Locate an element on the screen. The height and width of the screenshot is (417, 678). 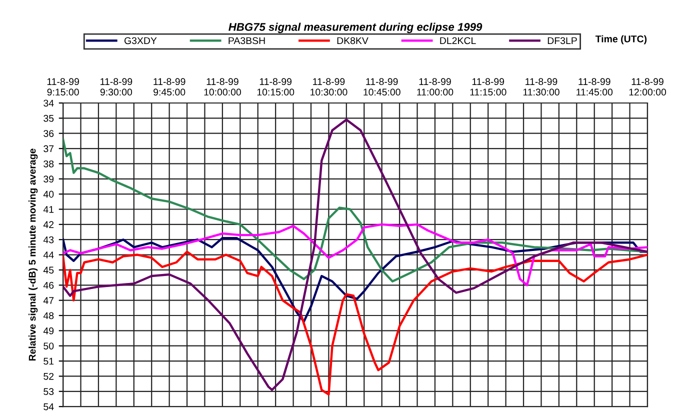
legend-label: G3XDY is located at coordinates (140, 40).